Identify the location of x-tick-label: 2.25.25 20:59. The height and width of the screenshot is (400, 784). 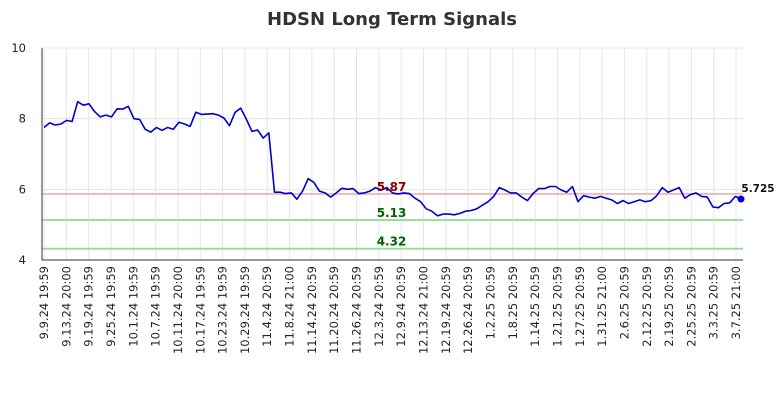
(691, 306).